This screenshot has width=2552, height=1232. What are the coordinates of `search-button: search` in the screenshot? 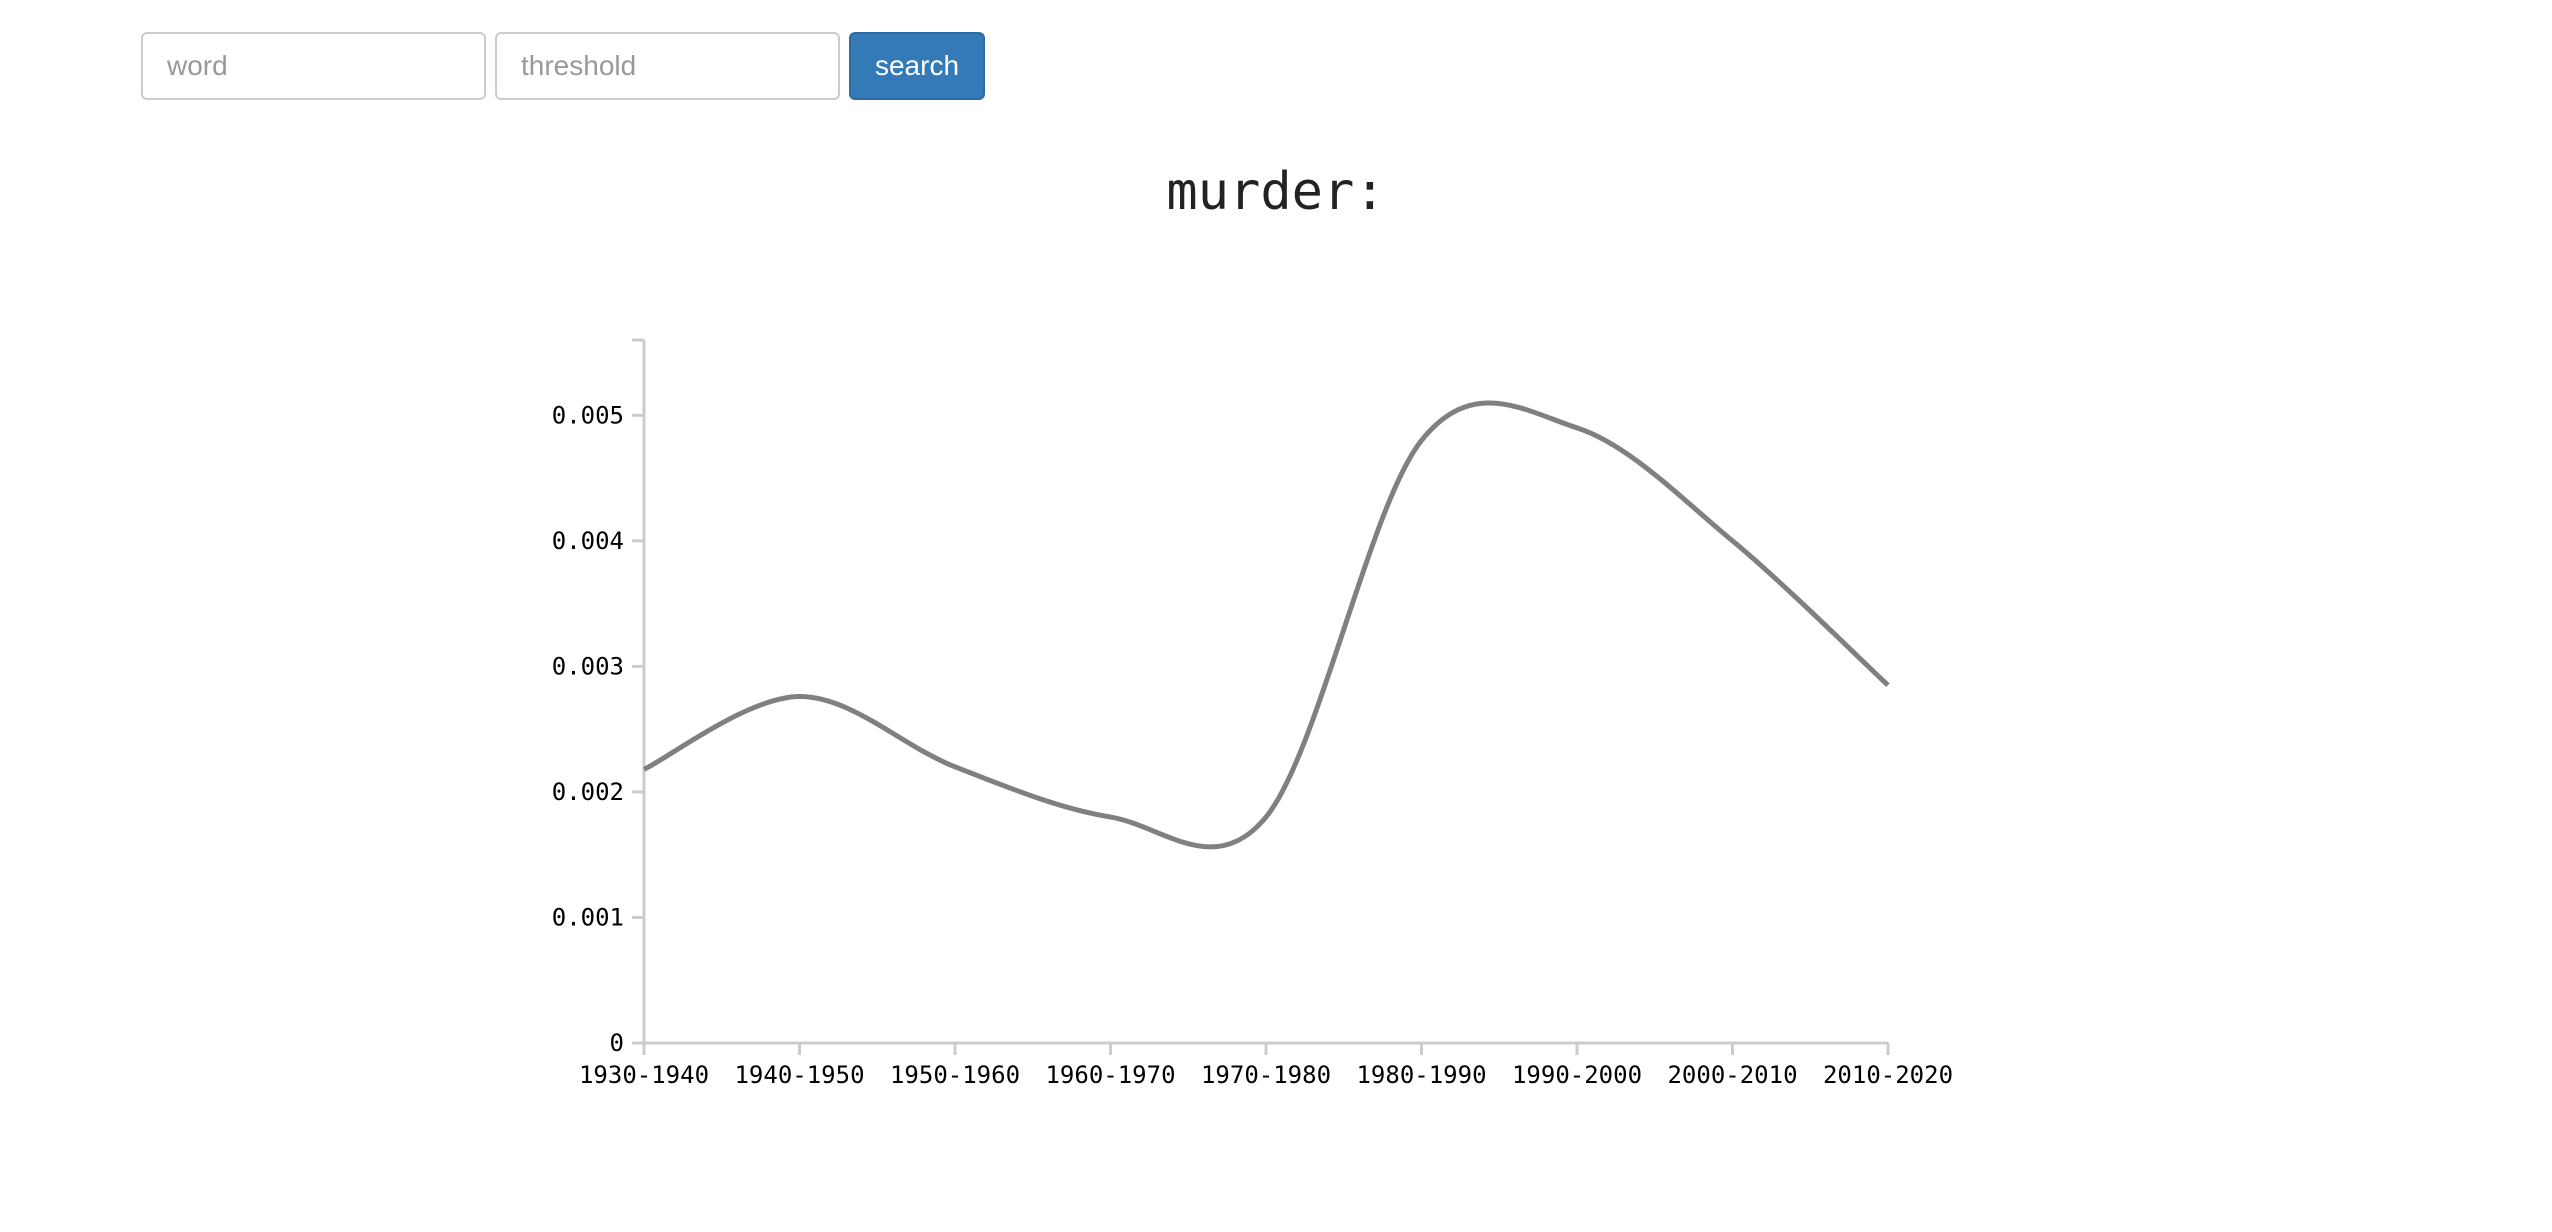 It's located at (917, 66).